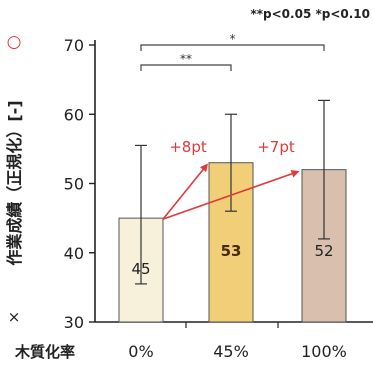 The height and width of the screenshot is (367, 373). I want to click on y-tick-label-40: 40, so click(74, 253).